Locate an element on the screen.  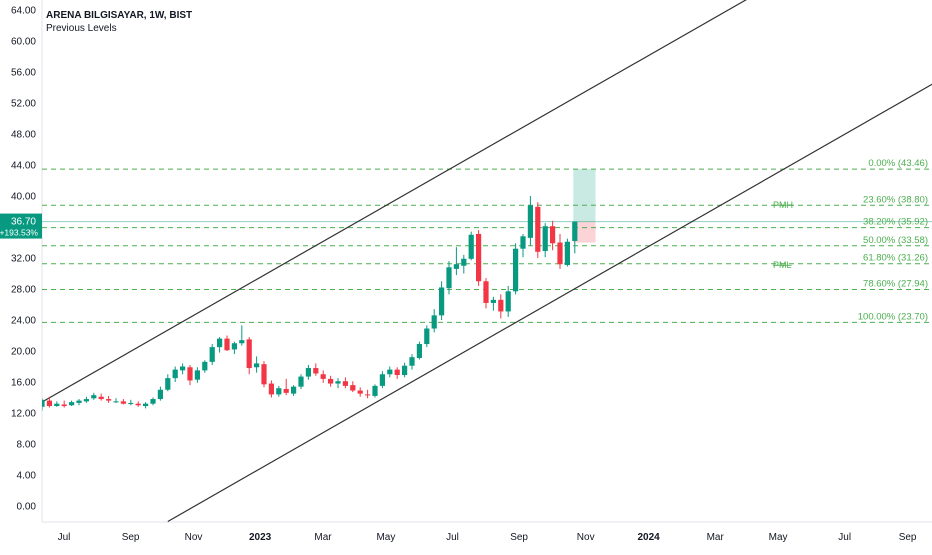
indicator-label: Previous Levels is located at coordinates (81, 28).